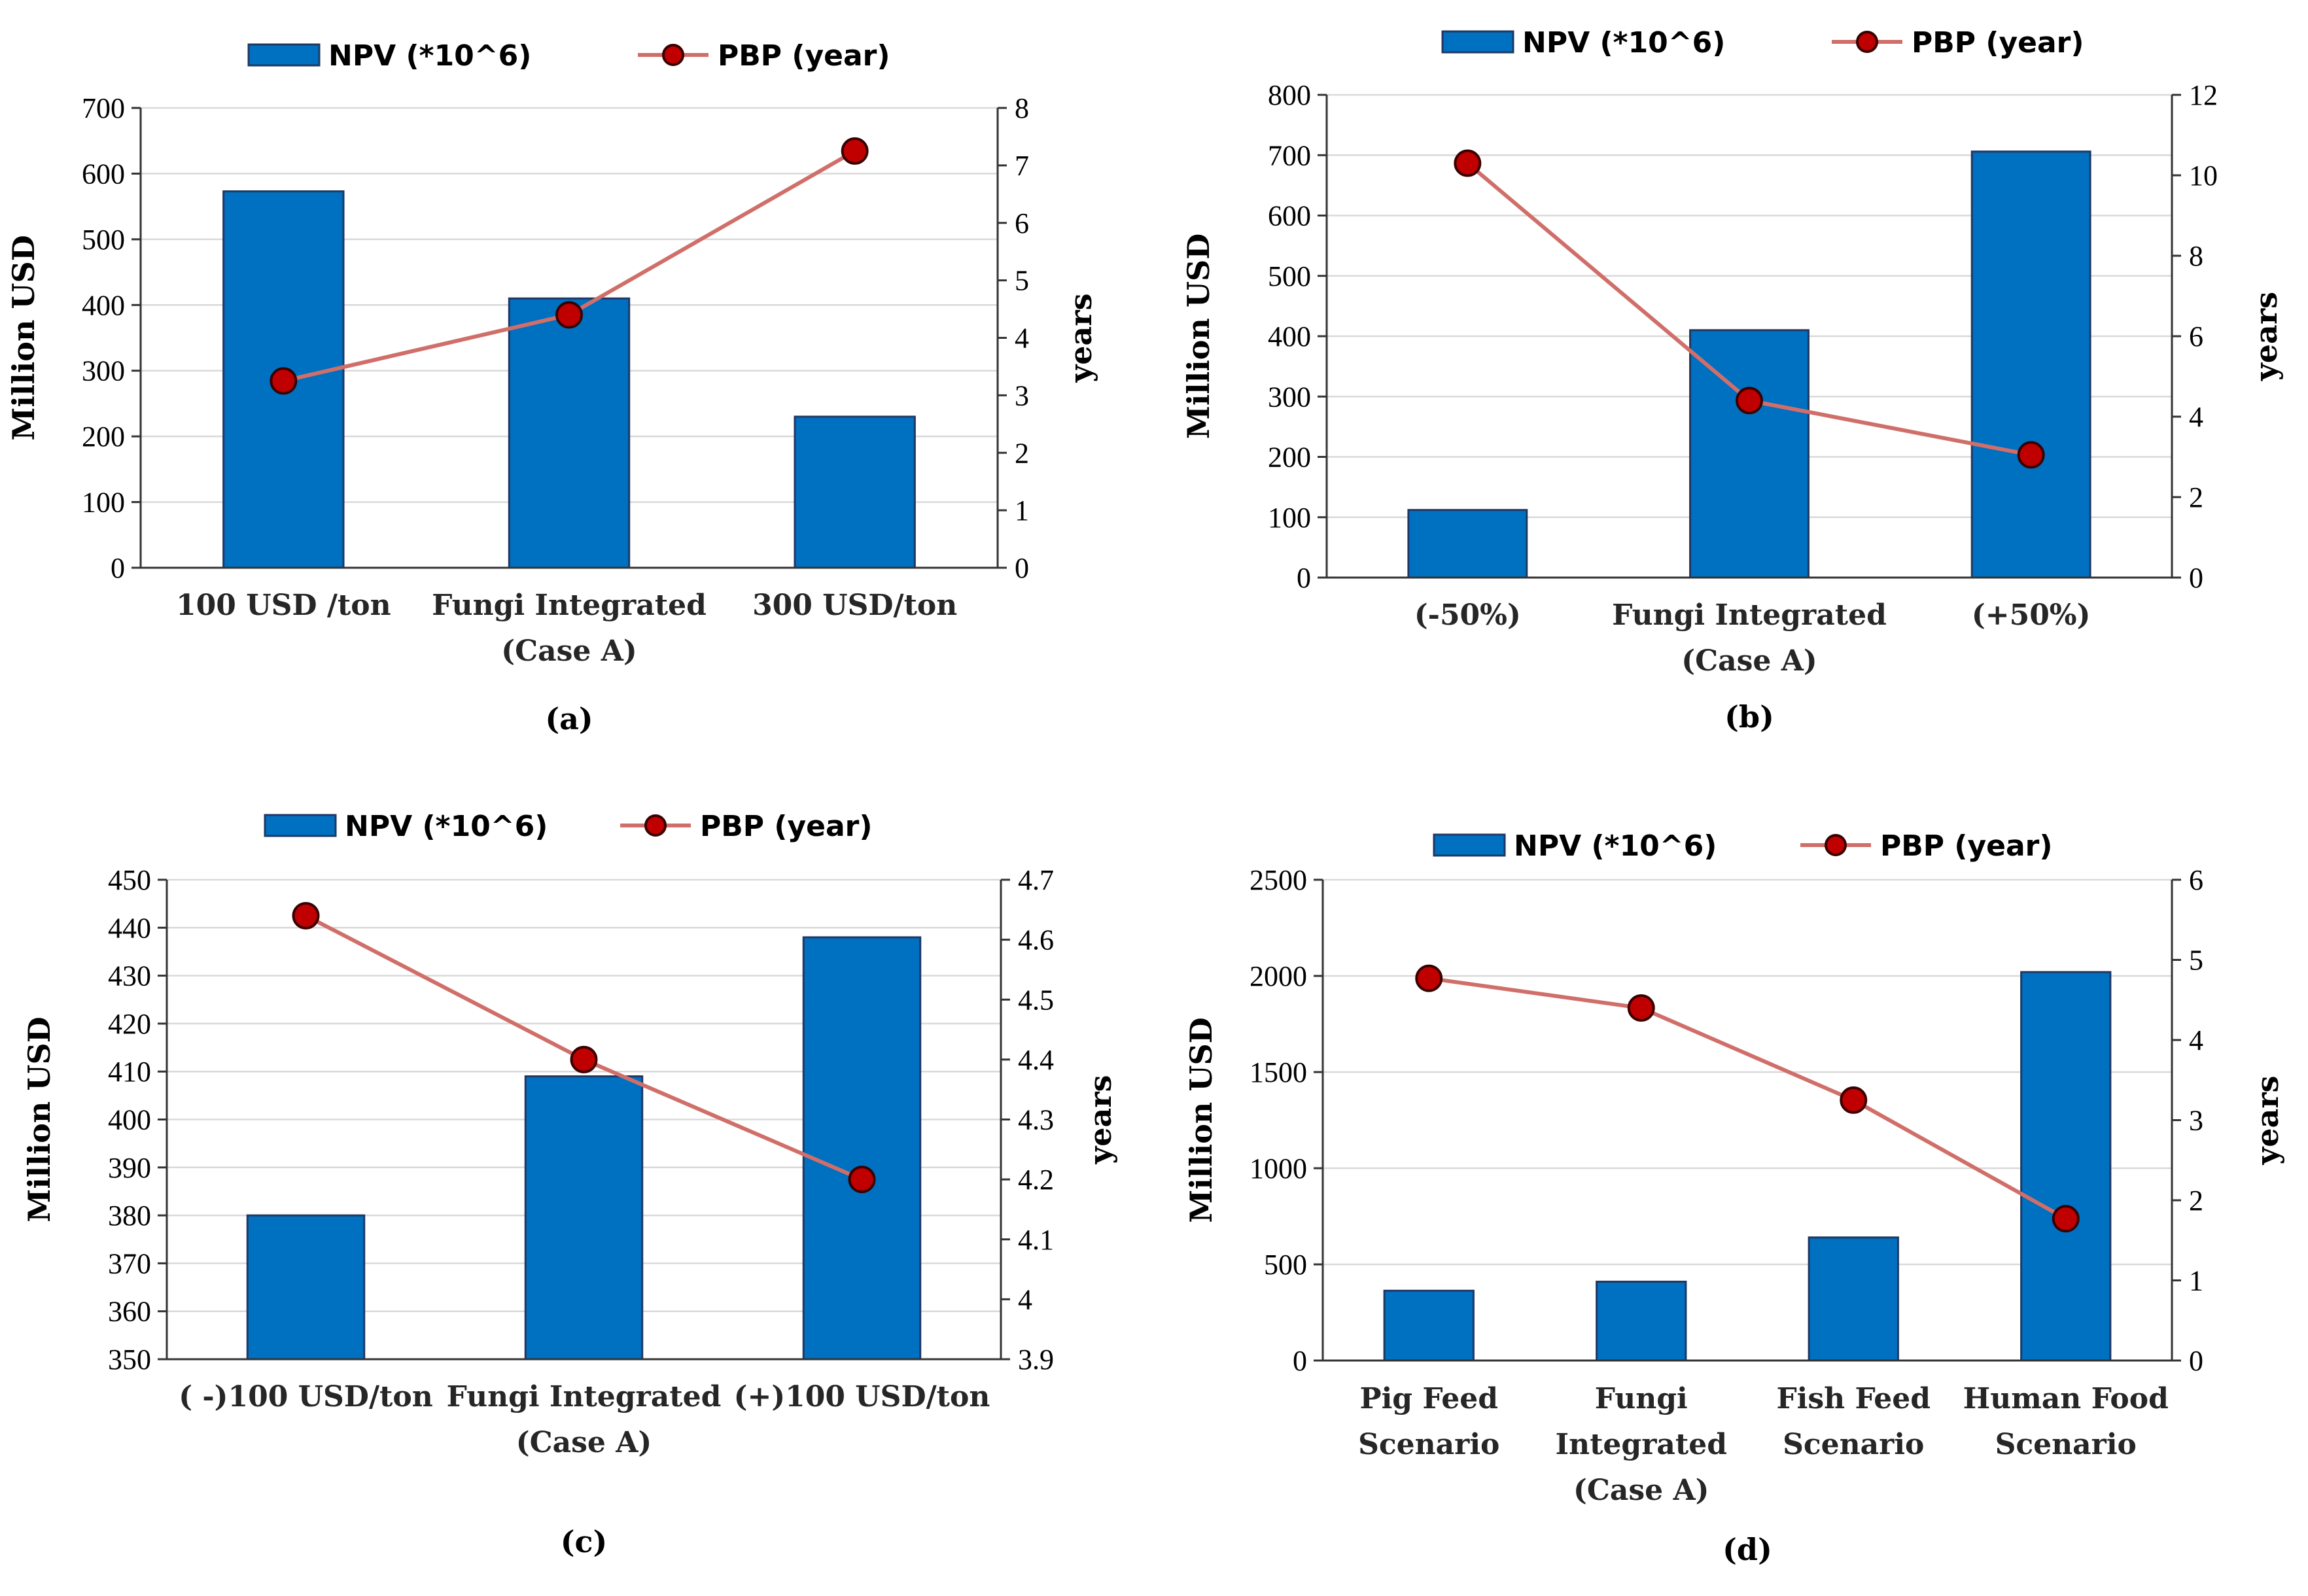 This screenshot has height=1596, width=2308. What do you see at coordinates (1036, 1060) in the screenshot?
I see `y2-tick-label: 4.4` at bounding box center [1036, 1060].